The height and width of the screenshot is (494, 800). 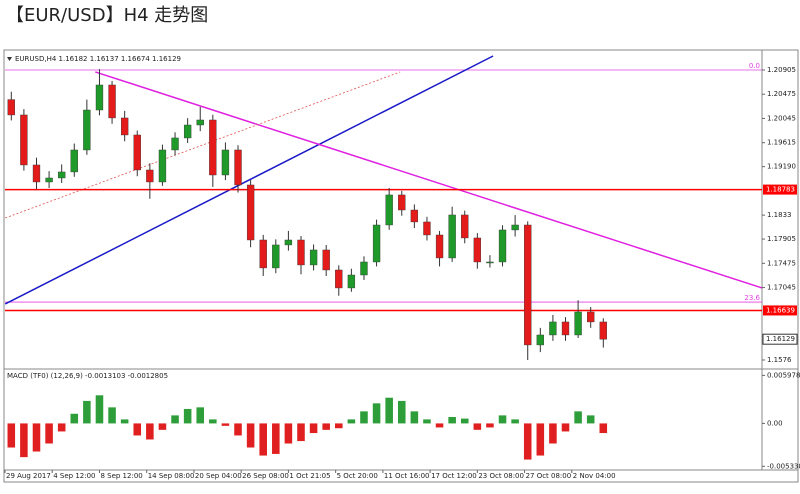 What do you see at coordinates (407, 476) in the screenshot?
I see `x-tick-label: 11 Oct 16:00` at bounding box center [407, 476].